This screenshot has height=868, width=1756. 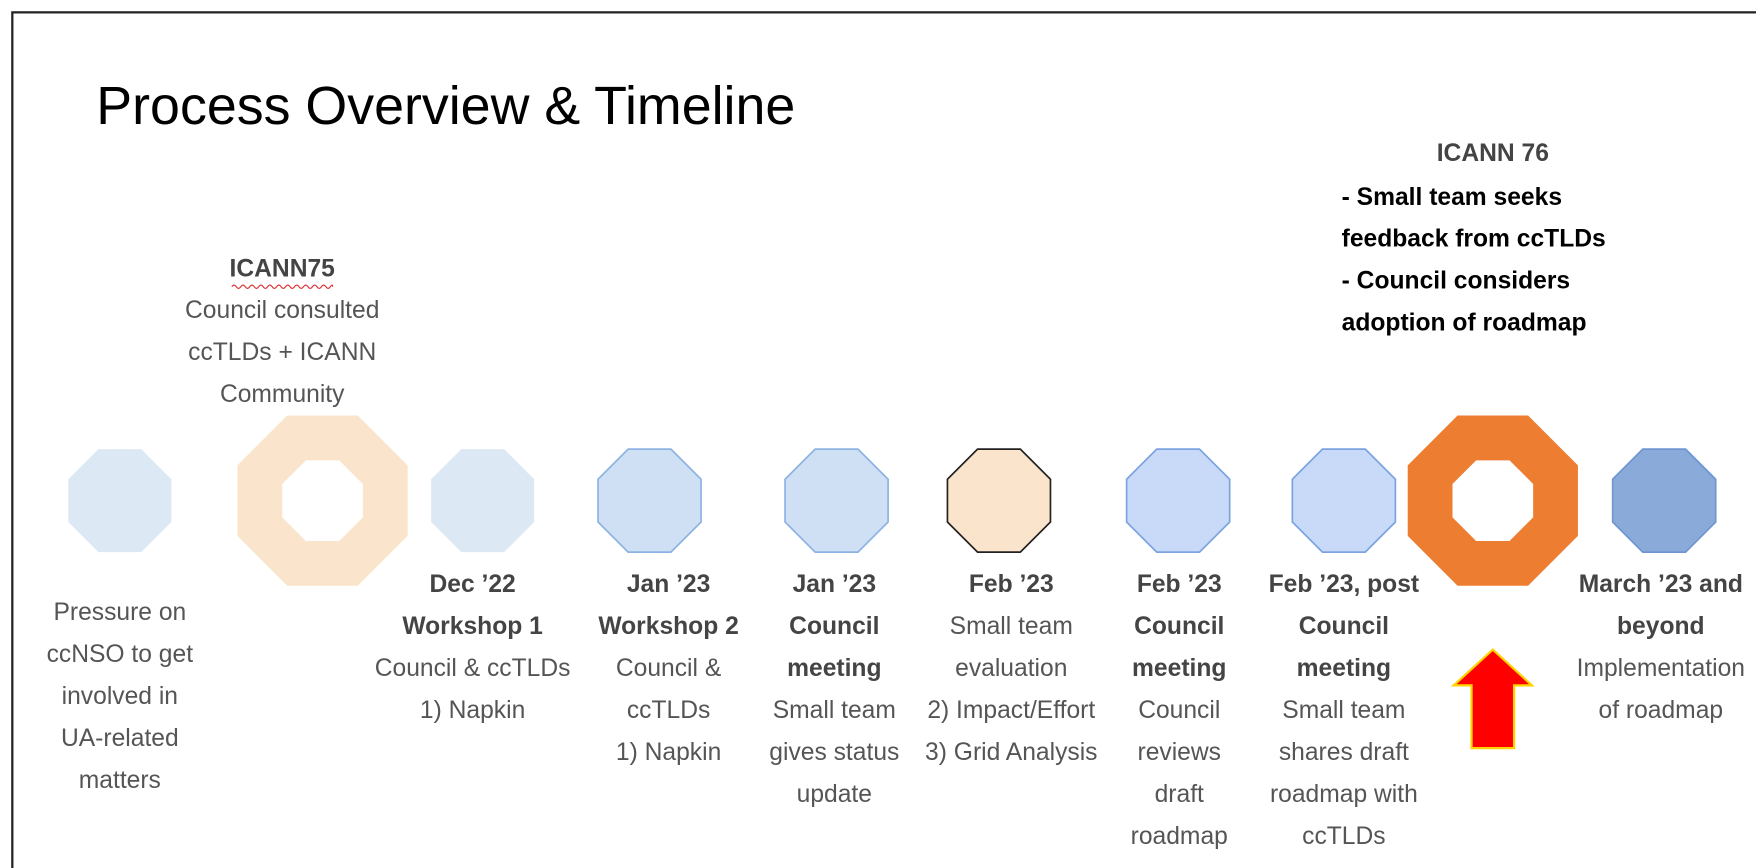 I want to click on step-text: evaluation, so click(x=1011, y=668).